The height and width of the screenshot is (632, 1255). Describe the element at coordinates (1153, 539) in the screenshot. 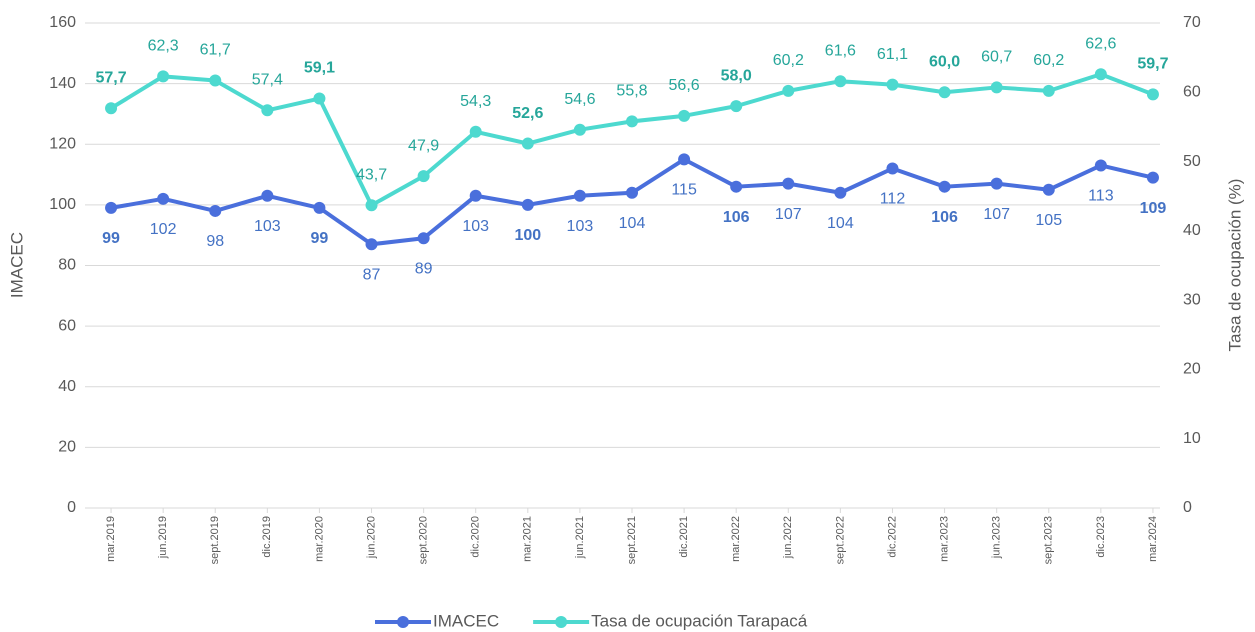

I see `x-tick-label: mar.2024` at that location.